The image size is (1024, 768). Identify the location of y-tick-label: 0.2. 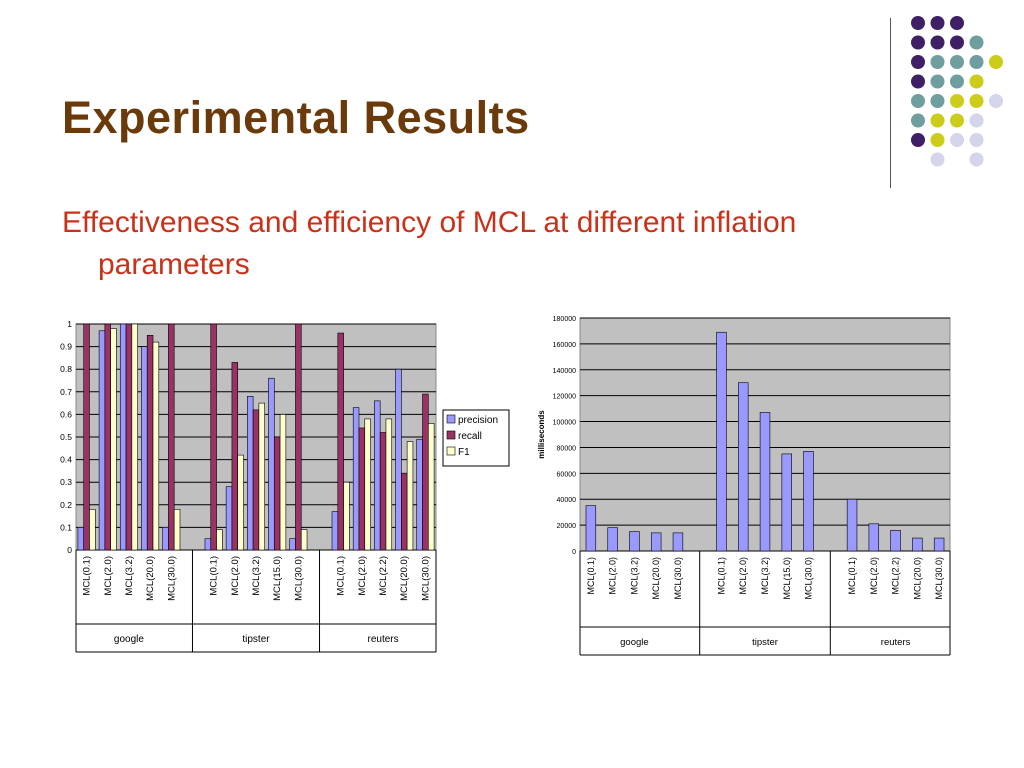
(66, 505).